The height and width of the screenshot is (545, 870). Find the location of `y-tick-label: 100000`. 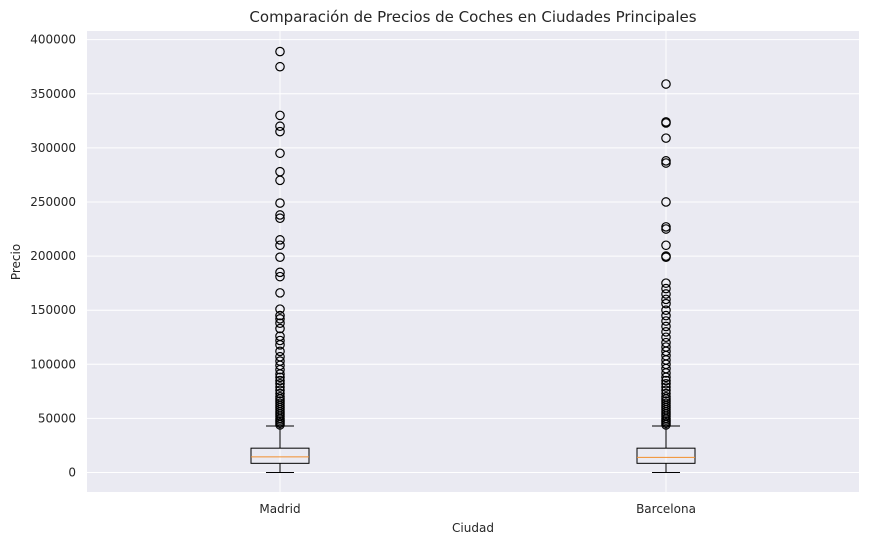

y-tick-label: 100000 is located at coordinates (53, 364).